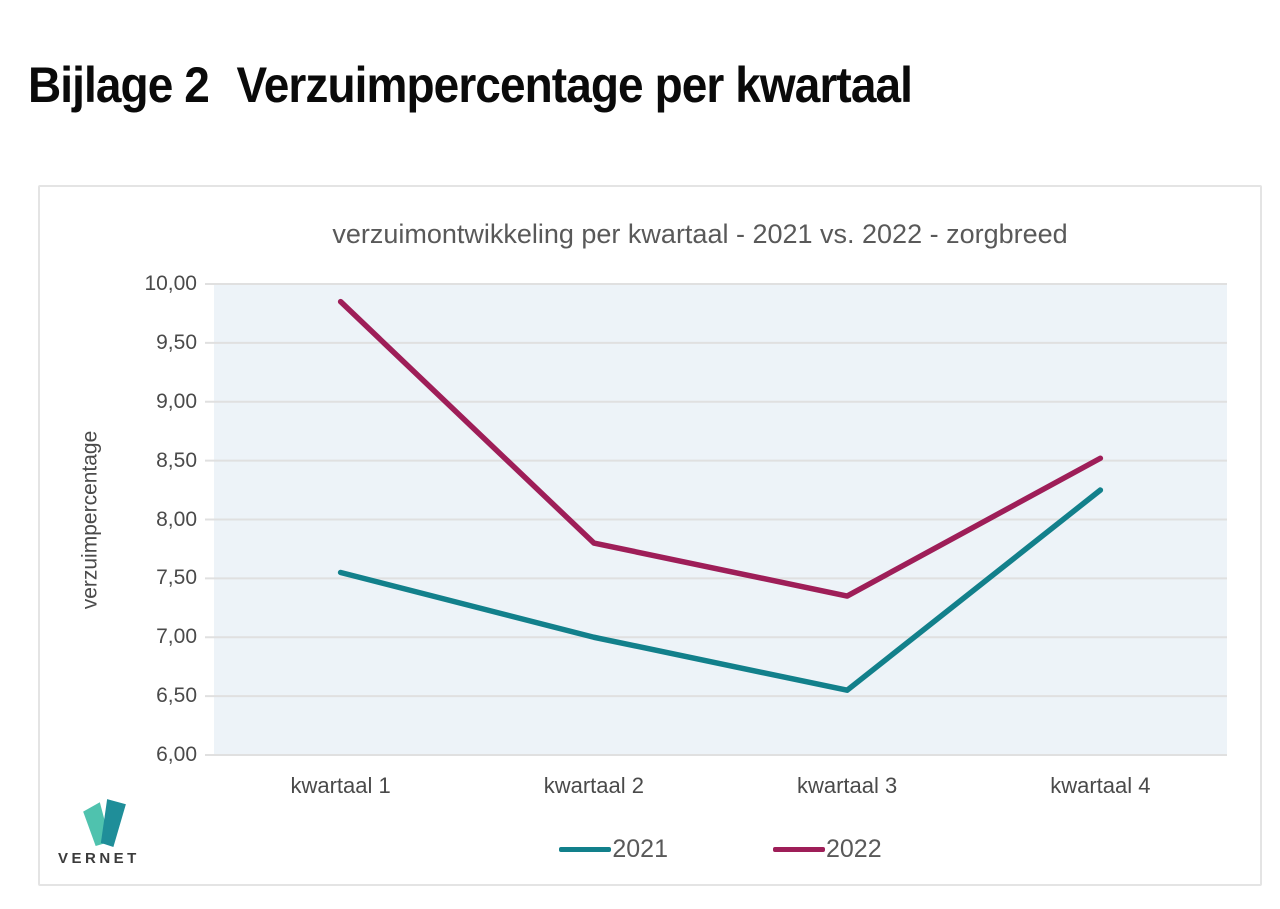 The width and height of the screenshot is (1280, 909). Describe the element at coordinates (574, 84) in the screenshot. I see `page-title-text: Verzuimpercentage per kwartaal` at that location.